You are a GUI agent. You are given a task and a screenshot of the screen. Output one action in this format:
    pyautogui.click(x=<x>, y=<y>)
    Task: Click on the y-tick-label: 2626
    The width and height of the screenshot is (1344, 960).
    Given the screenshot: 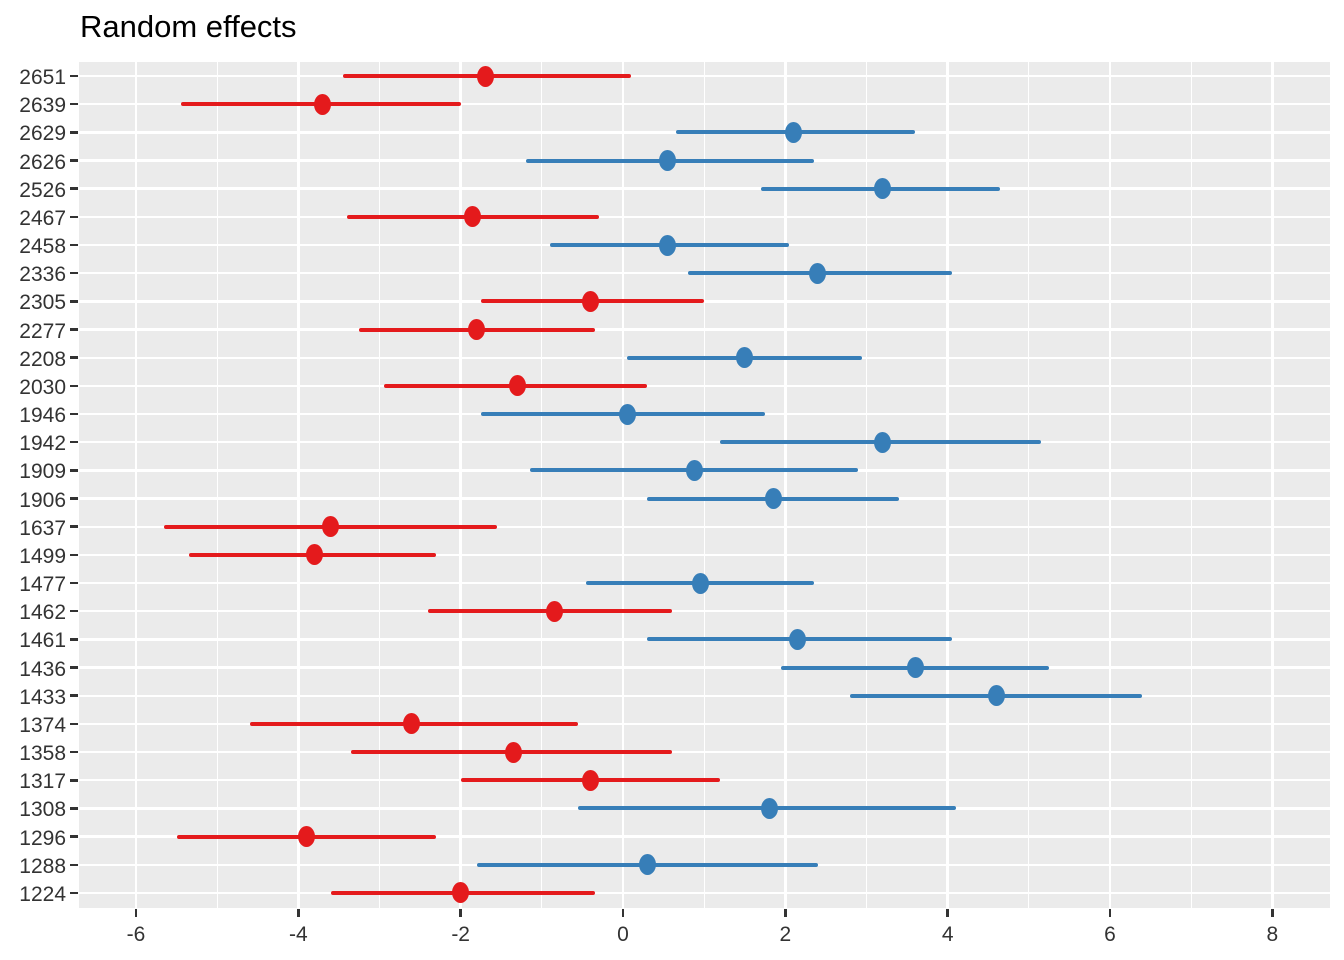 What is the action you would take?
    pyautogui.click(x=42, y=162)
    